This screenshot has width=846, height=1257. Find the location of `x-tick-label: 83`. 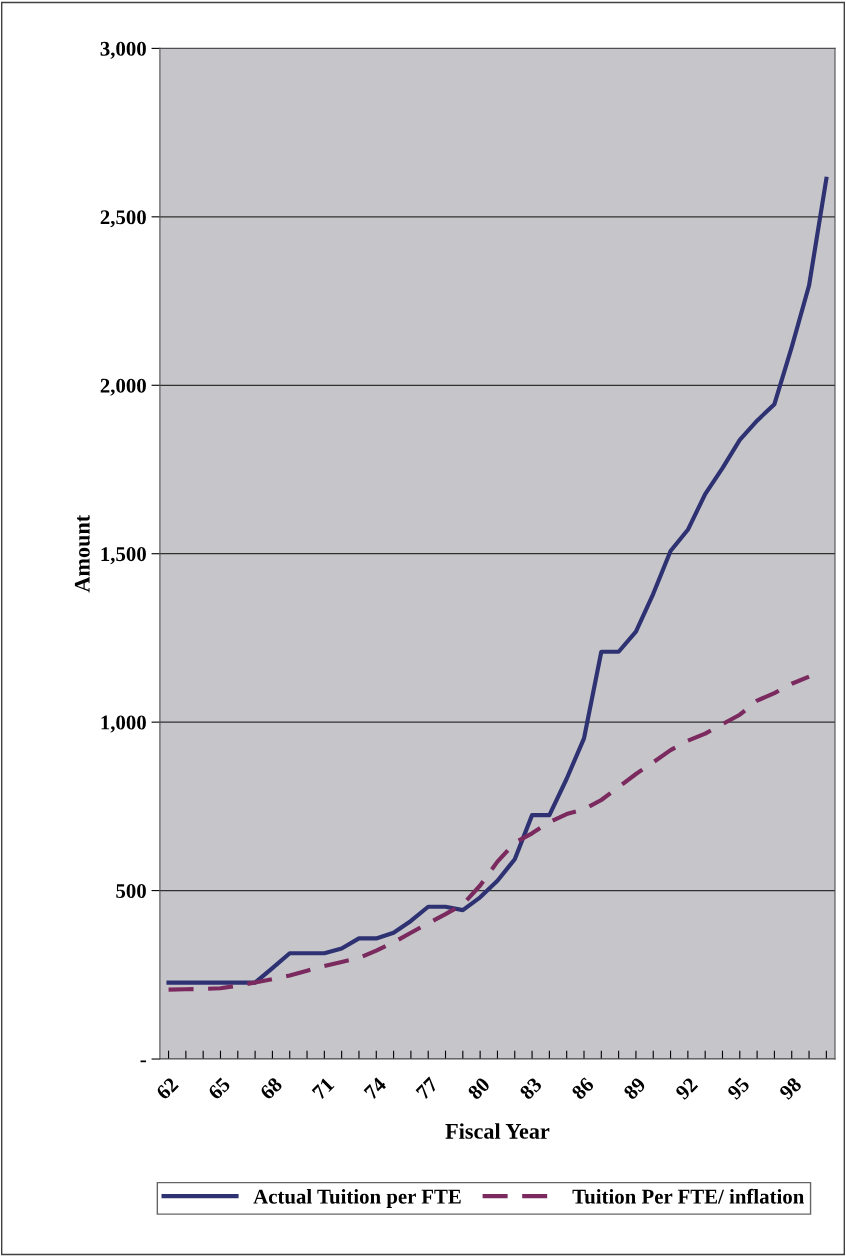

x-tick-label: 83 is located at coordinates (530, 1088).